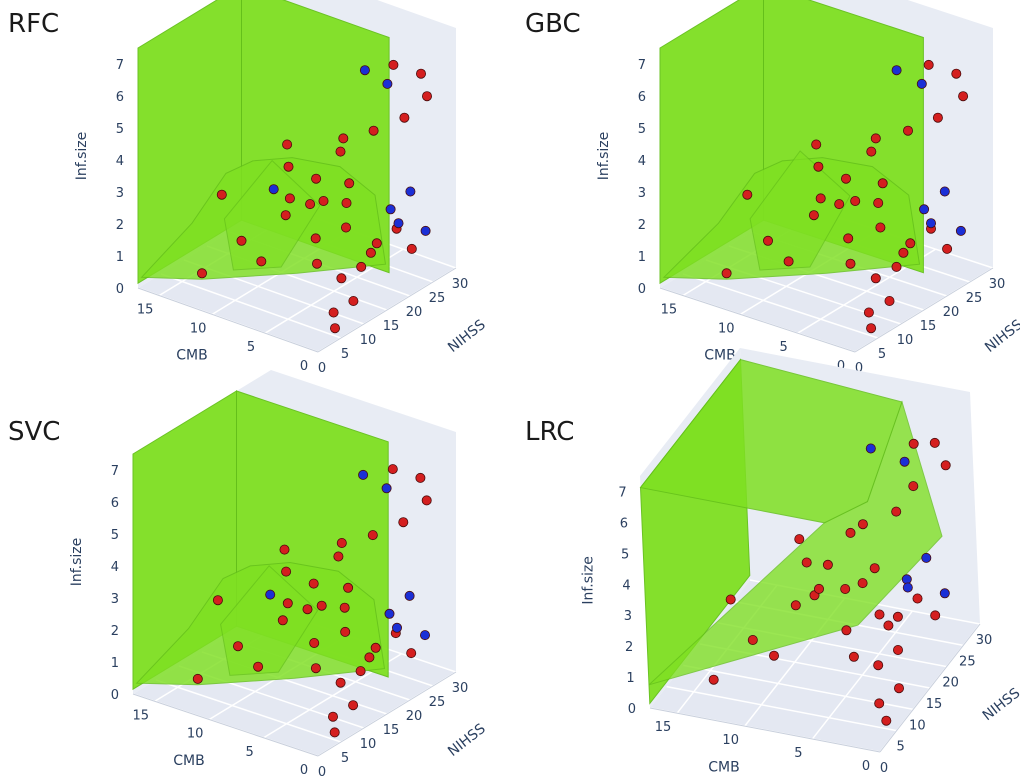  I want to click on z-tick-label-svc: 0, so click(115, 695).